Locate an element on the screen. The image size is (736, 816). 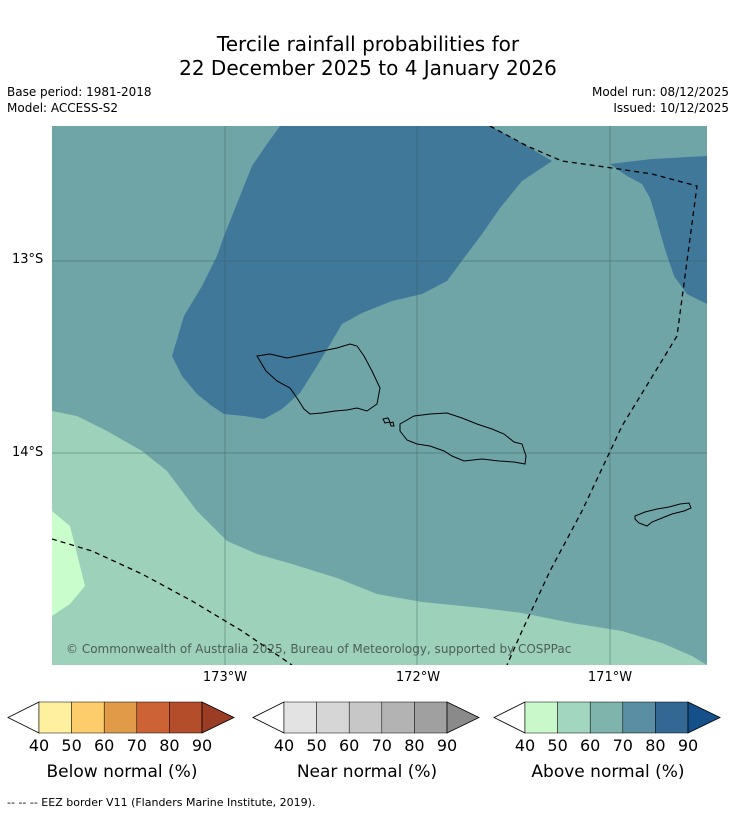
islet-manono is located at coordinates (386, 420).